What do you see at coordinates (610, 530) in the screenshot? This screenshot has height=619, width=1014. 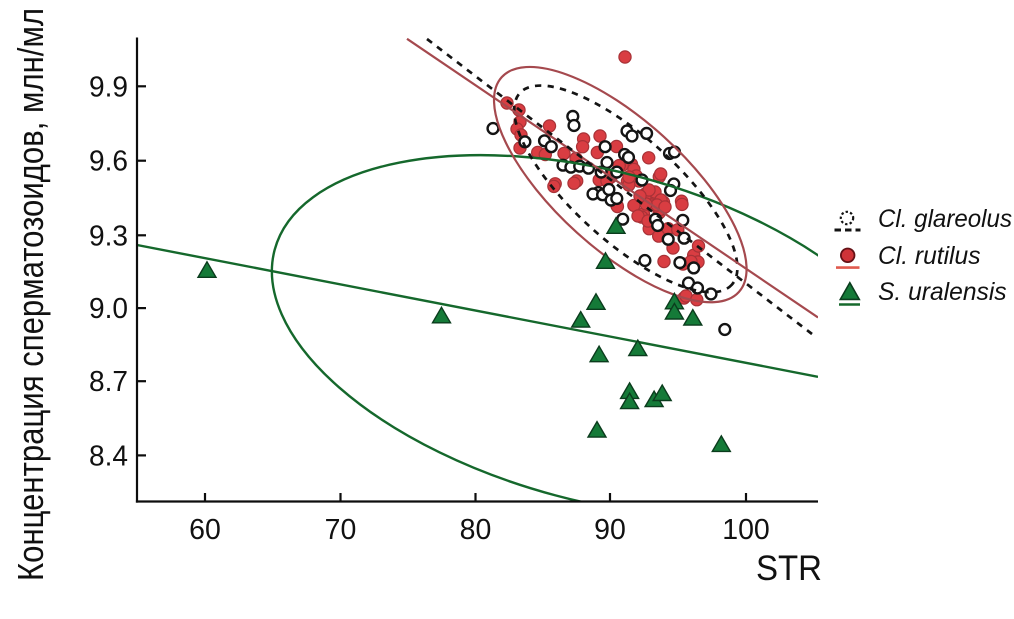 I see `svg-text: 90` at bounding box center [610, 530].